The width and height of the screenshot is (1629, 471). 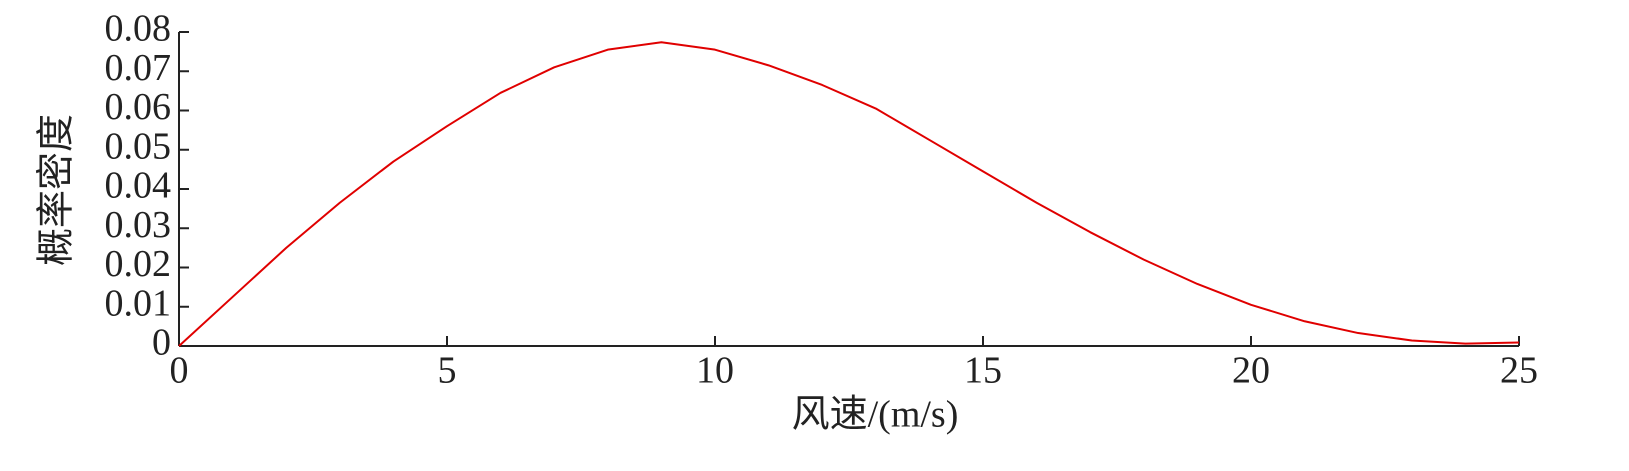 I want to click on y-tick-label: 0.06, so click(x=138, y=107).